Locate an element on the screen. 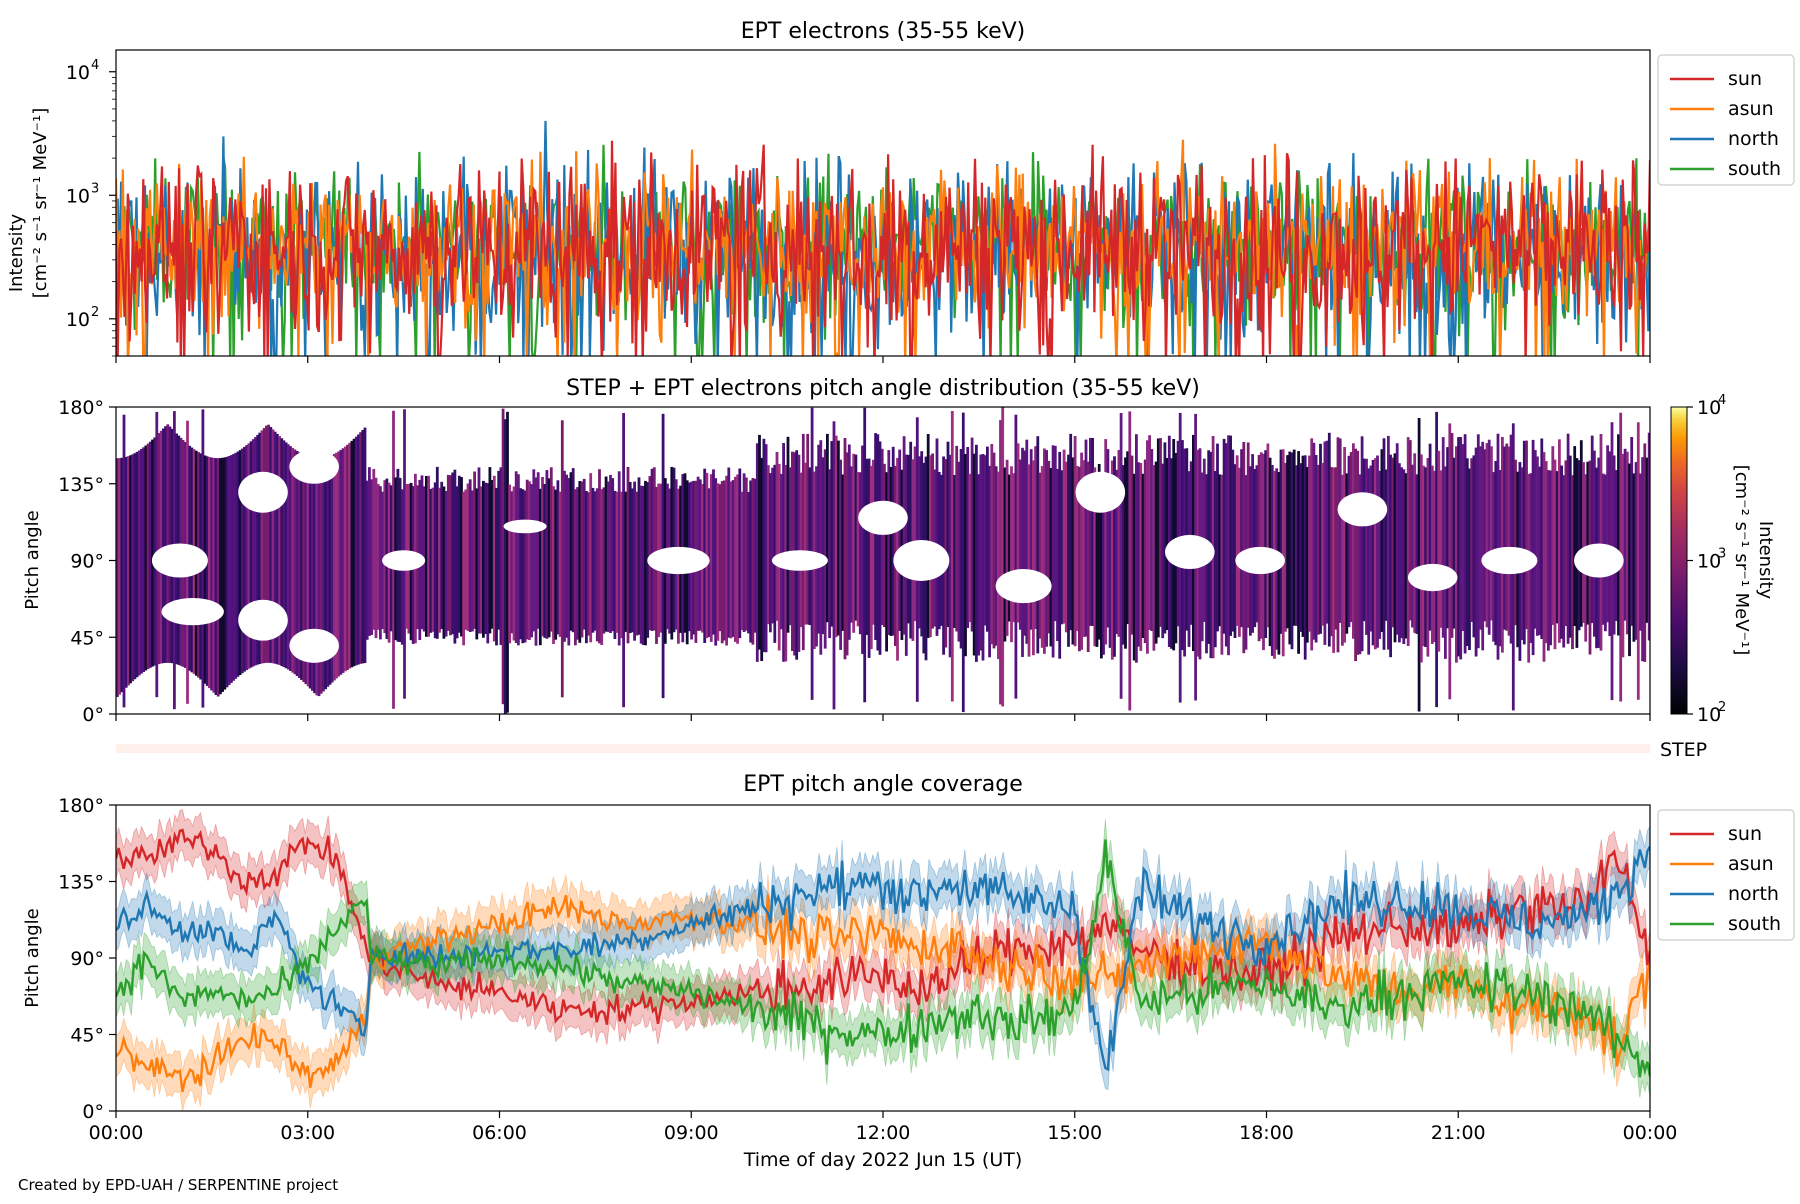 This screenshot has width=1800, height=1204. step-strip is located at coordinates (883, 748).